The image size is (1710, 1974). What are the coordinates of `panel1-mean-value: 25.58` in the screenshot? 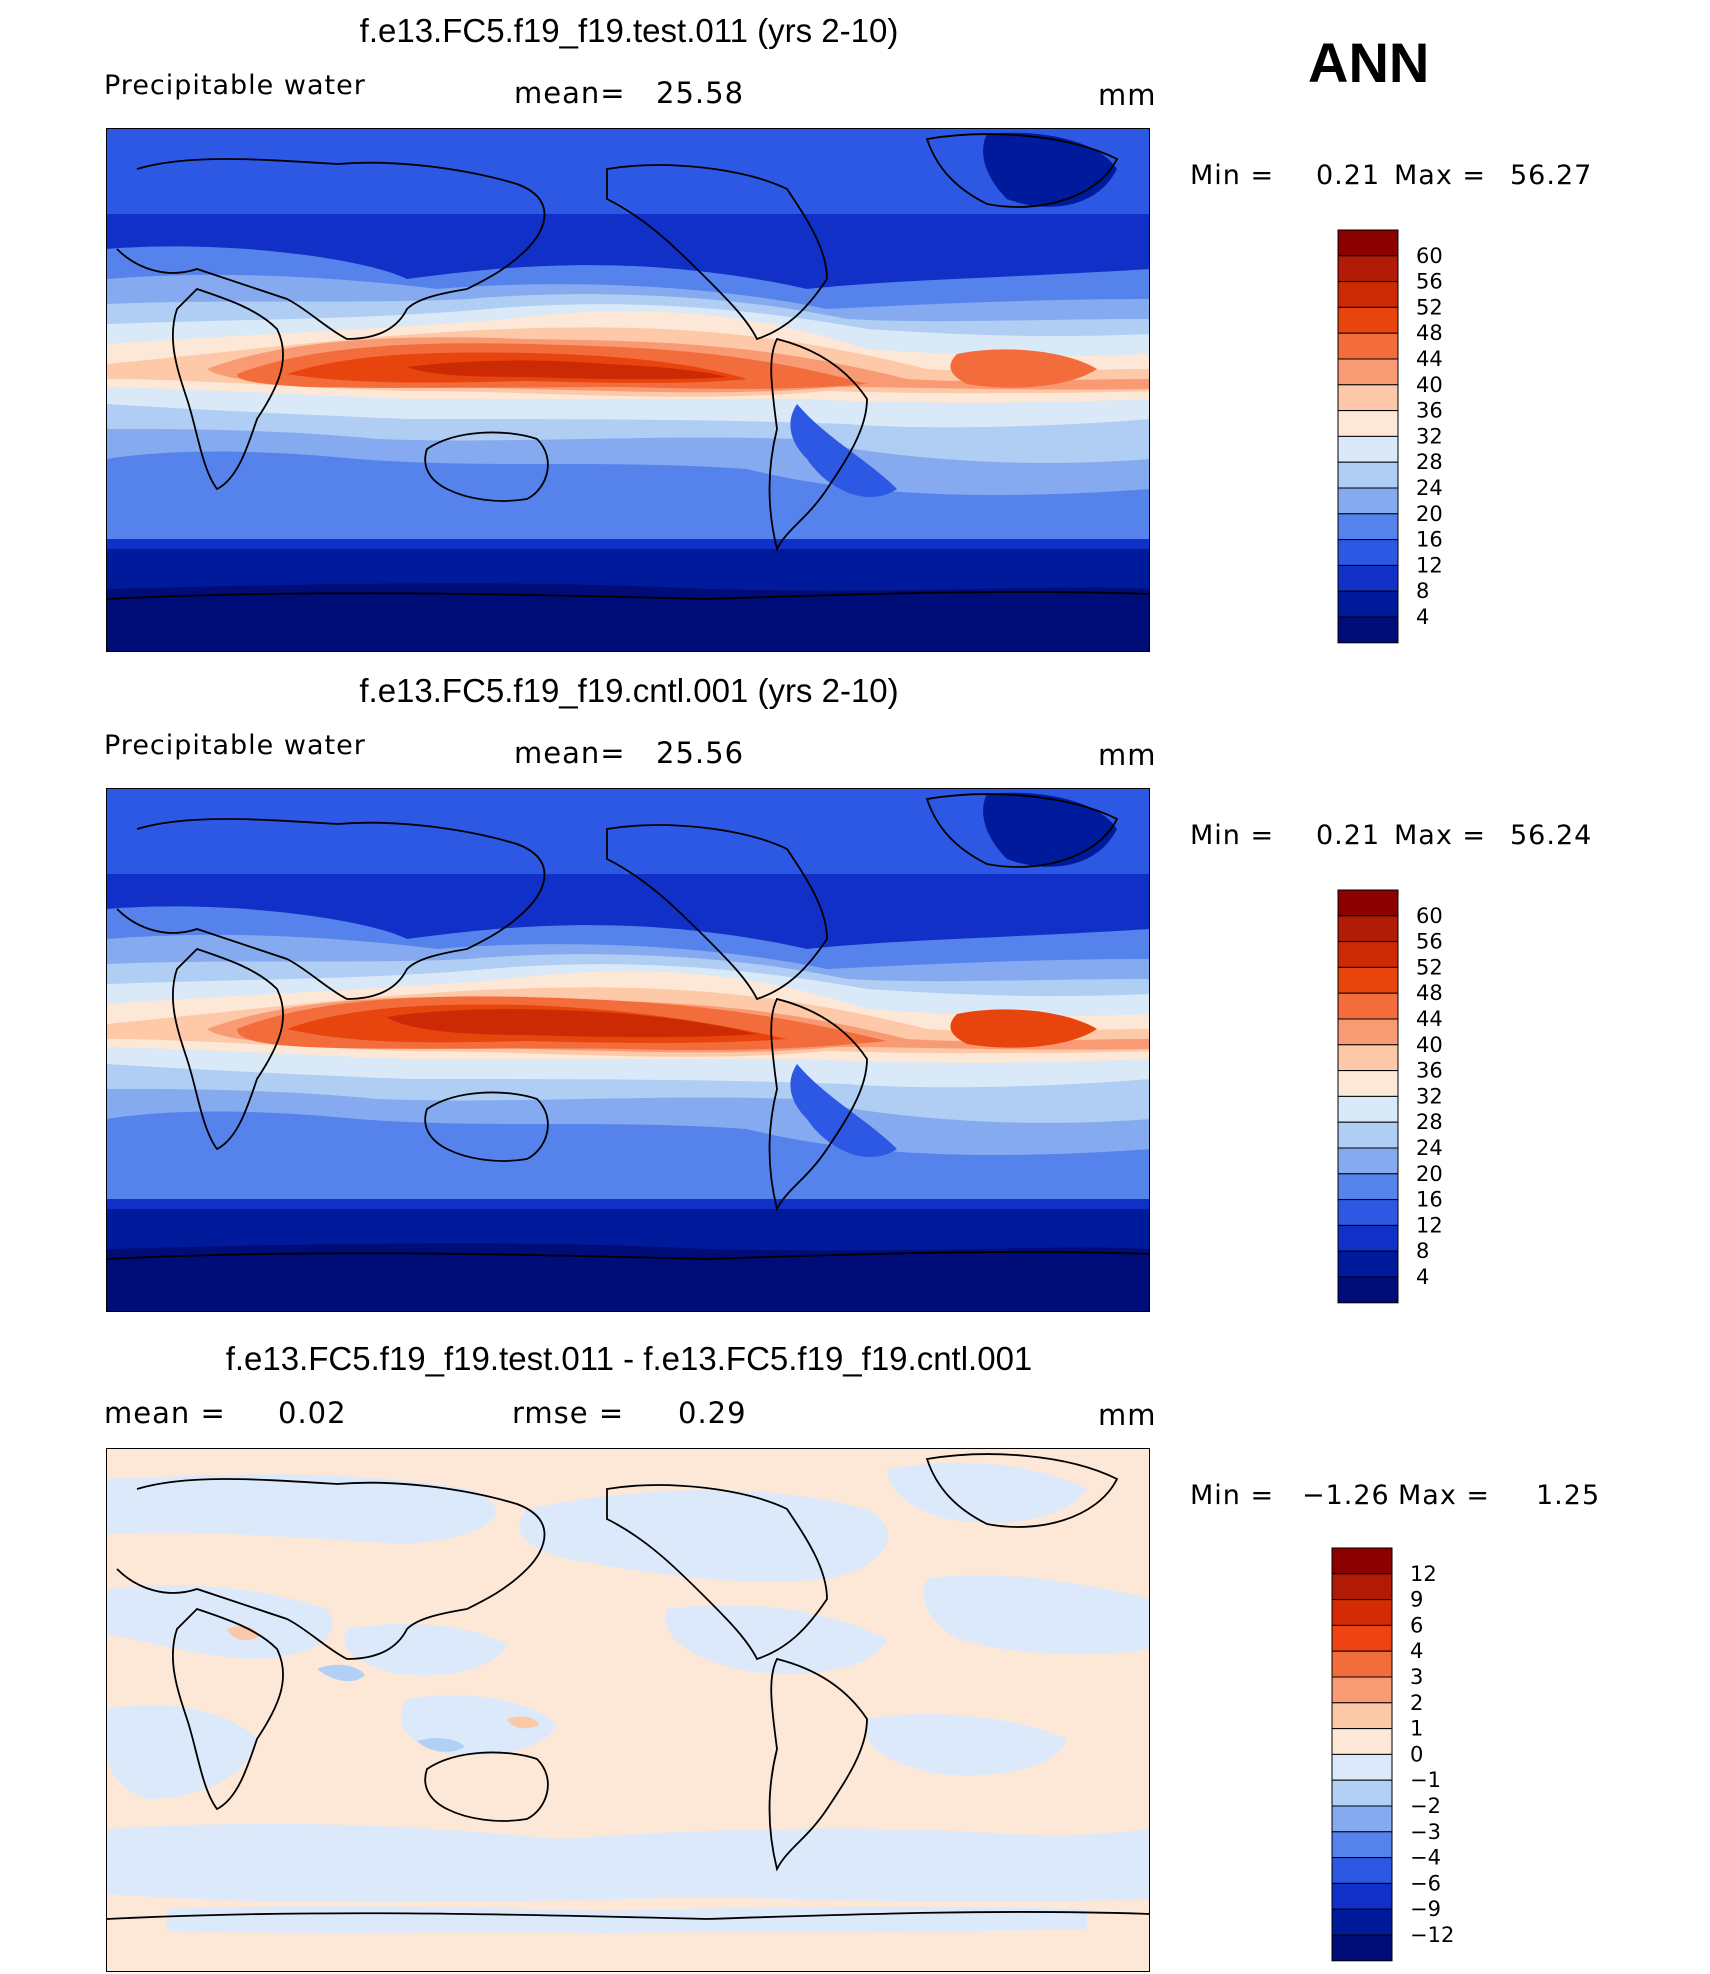 It's located at (700, 93).